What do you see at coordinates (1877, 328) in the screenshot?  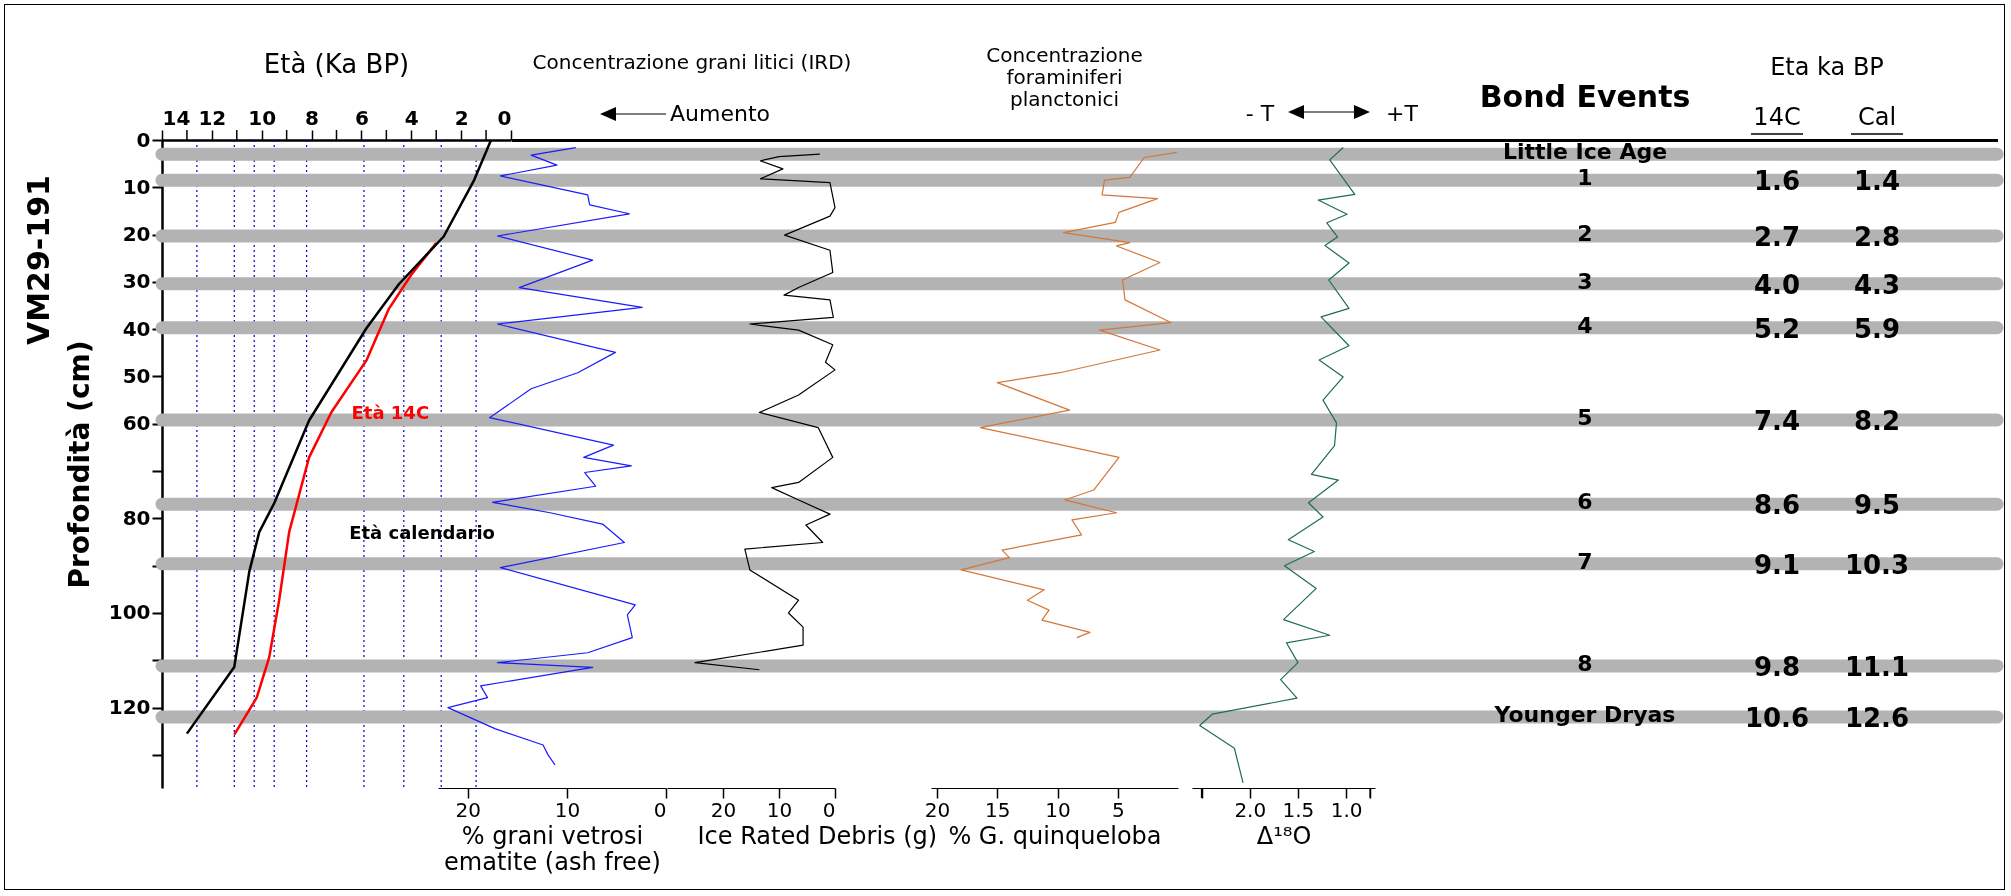 I see `text: 5.9` at bounding box center [1877, 328].